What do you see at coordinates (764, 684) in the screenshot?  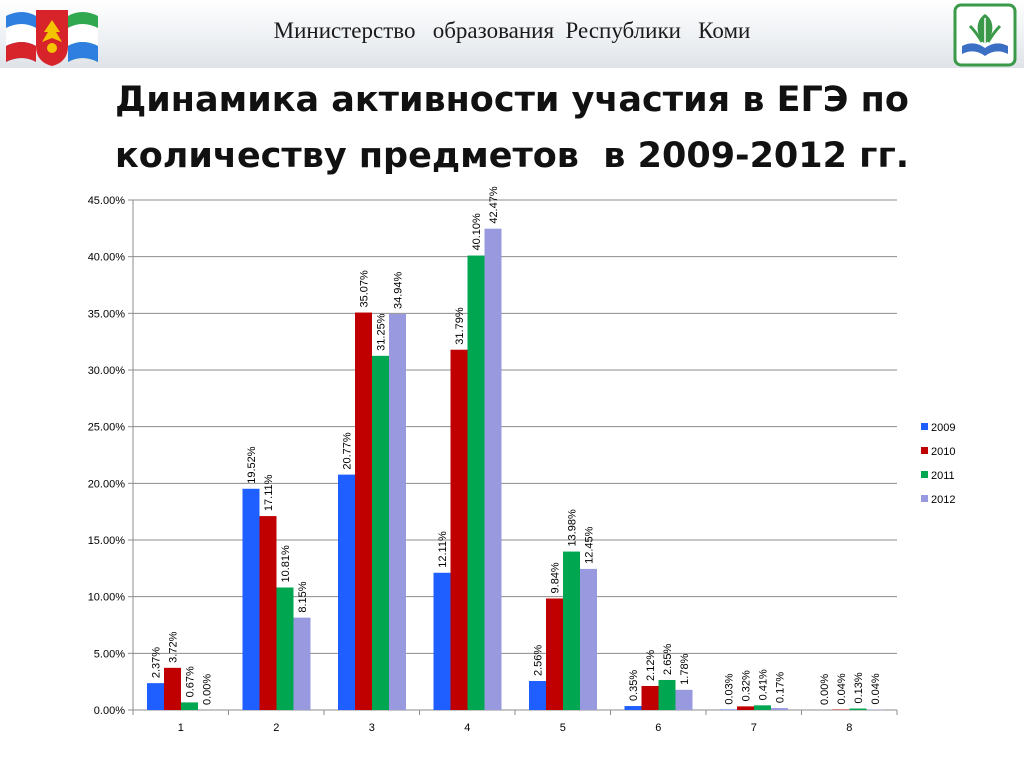 I see `data-label: 0.41%` at bounding box center [764, 684].